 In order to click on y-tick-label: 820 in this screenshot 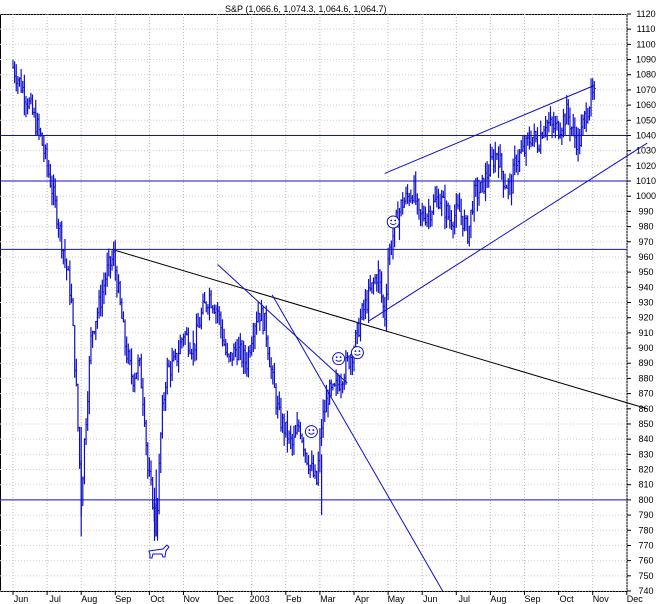, I will do `click(645, 470)`.